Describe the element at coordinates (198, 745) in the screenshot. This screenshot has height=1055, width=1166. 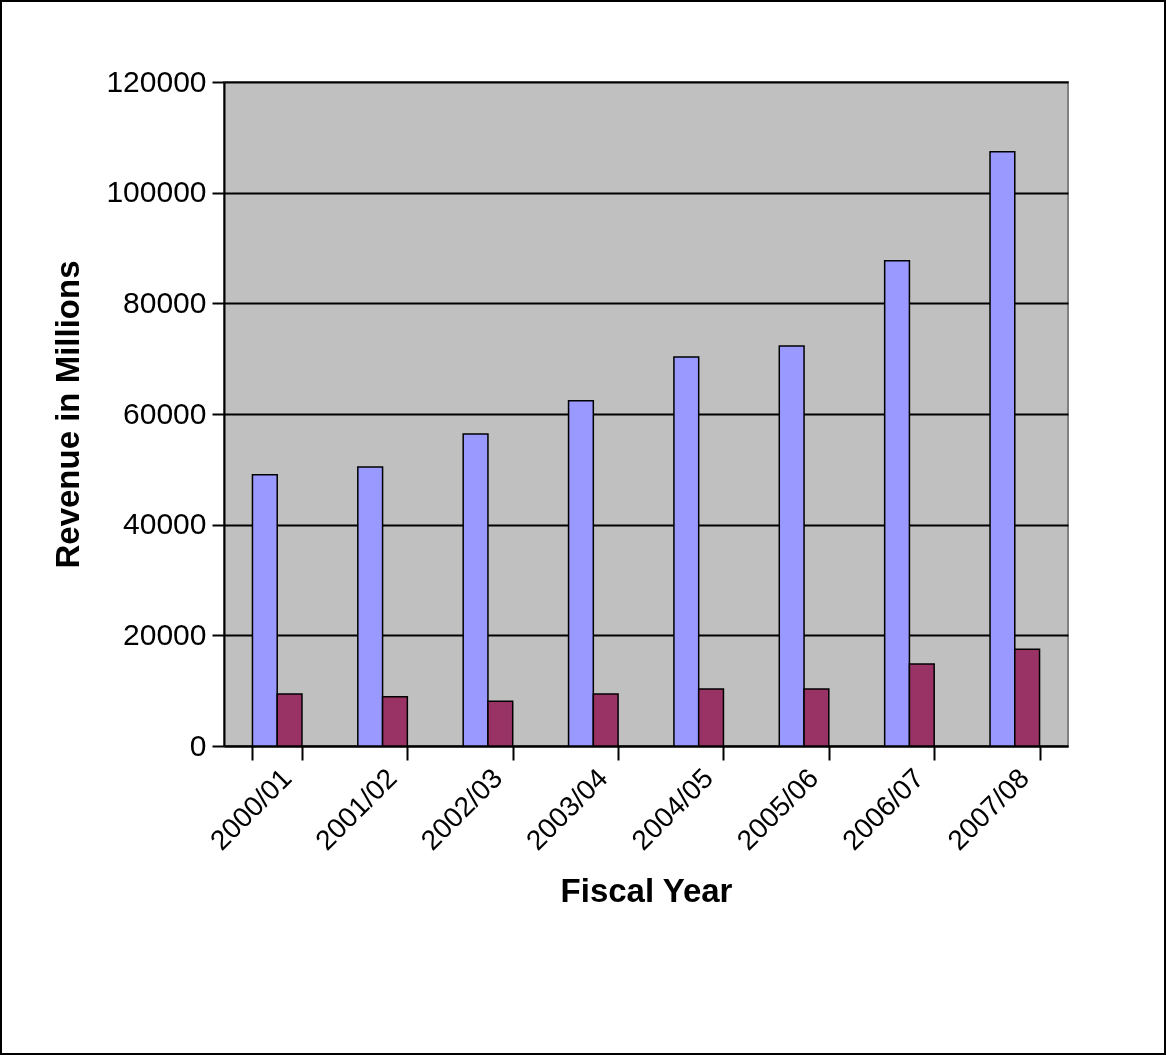
I see `y-tick-label: 0` at that location.